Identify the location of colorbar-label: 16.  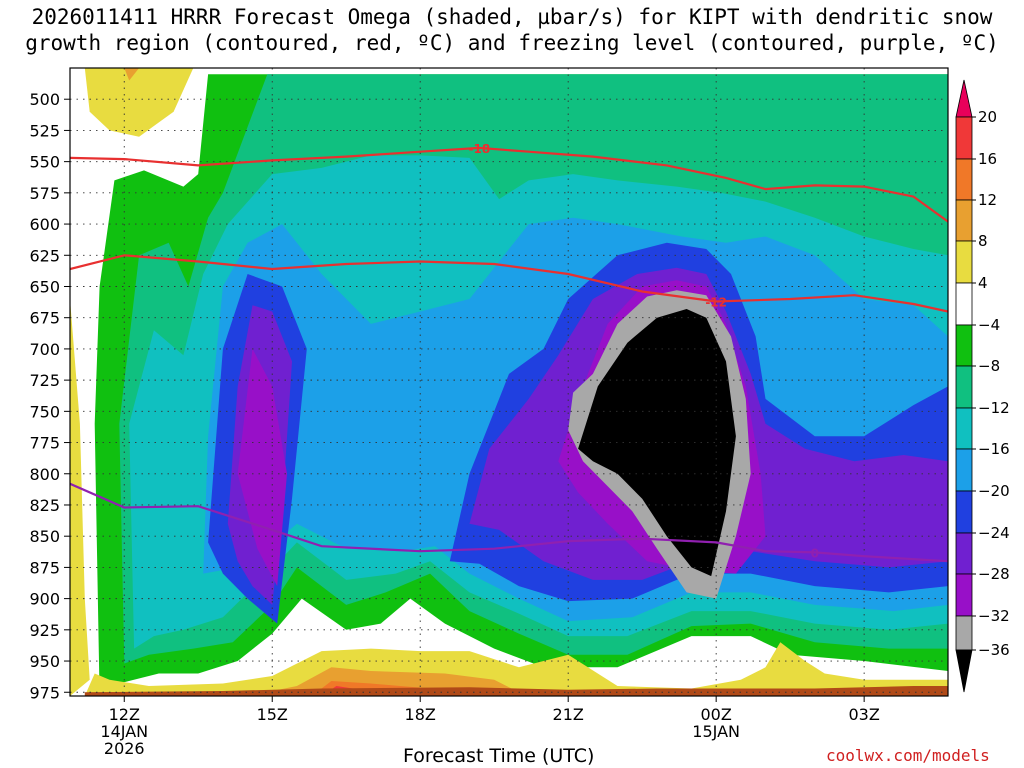
(987, 159).